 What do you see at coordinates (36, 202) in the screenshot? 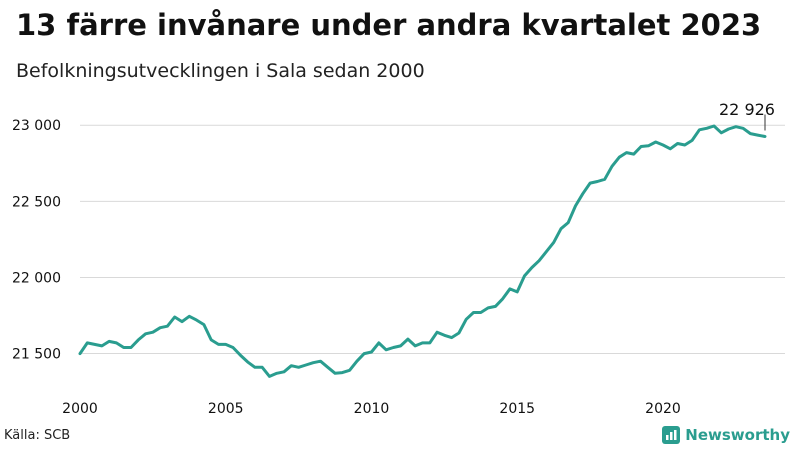
I see `y-tick-label: 22 500` at bounding box center [36, 202].